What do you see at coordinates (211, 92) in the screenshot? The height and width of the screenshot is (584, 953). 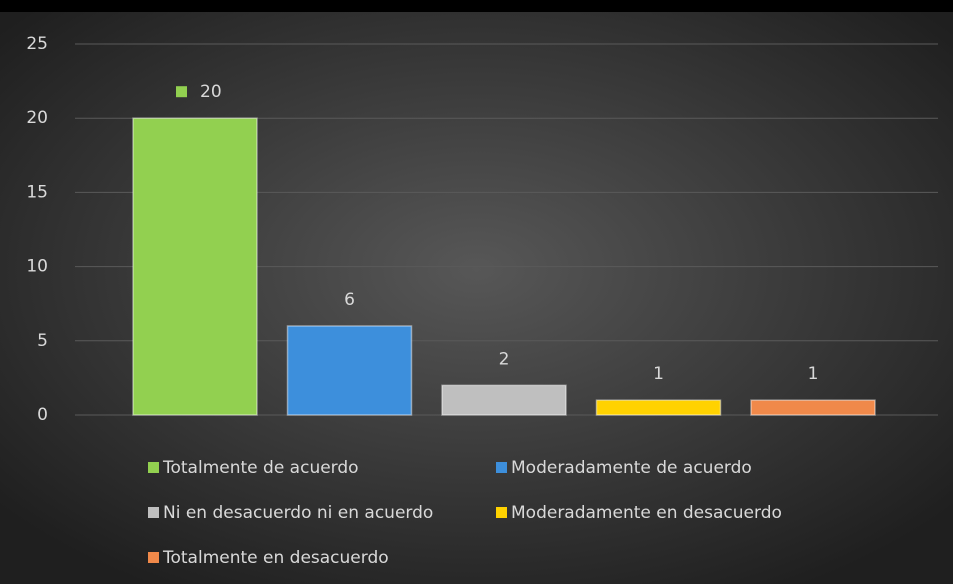 I see `data-label: 20` at bounding box center [211, 92].